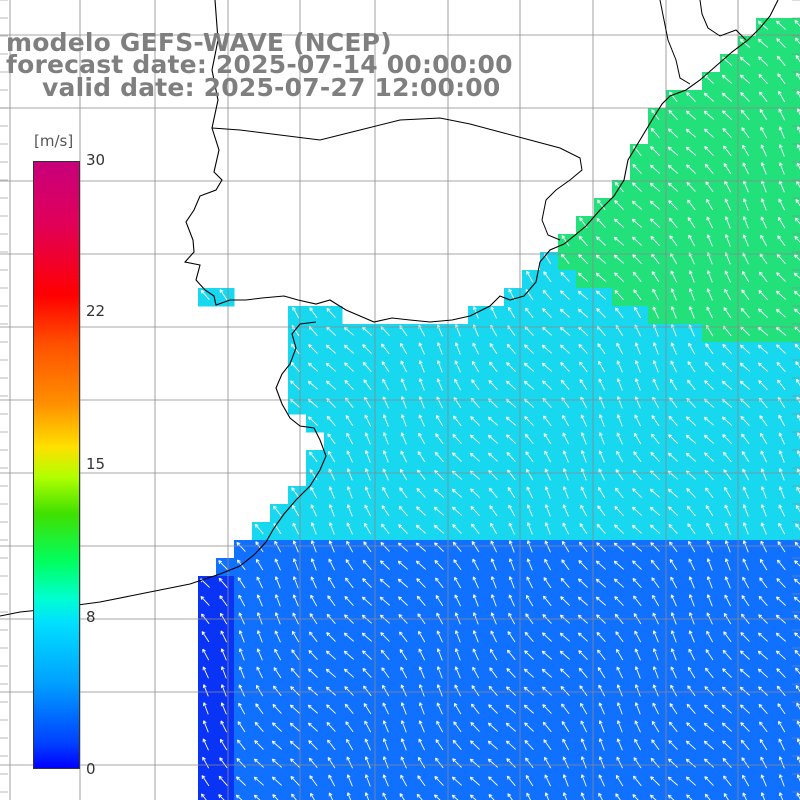 The image size is (800, 800). What do you see at coordinates (271, 87) in the screenshot?
I see `title-valid-date: valid date: 2025-07-27 12:00:00` at bounding box center [271, 87].